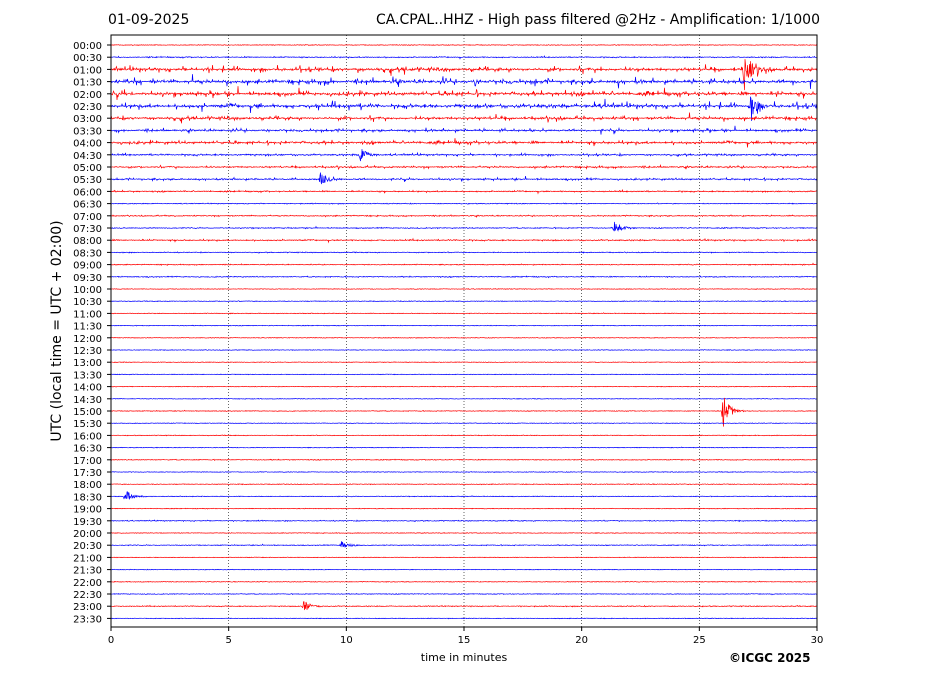  What do you see at coordinates (87, 510) in the screenshot?
I see `y-tick-label: 19:00` at bounding box center [87, 510].